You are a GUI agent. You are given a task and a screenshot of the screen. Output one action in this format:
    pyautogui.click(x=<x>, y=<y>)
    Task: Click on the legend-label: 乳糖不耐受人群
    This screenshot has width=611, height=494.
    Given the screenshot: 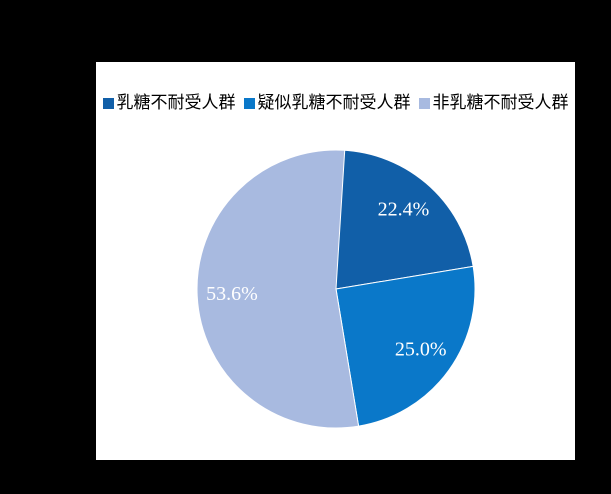 What is the action you would take?
    pyautogui.click(x=176, y=102)
    